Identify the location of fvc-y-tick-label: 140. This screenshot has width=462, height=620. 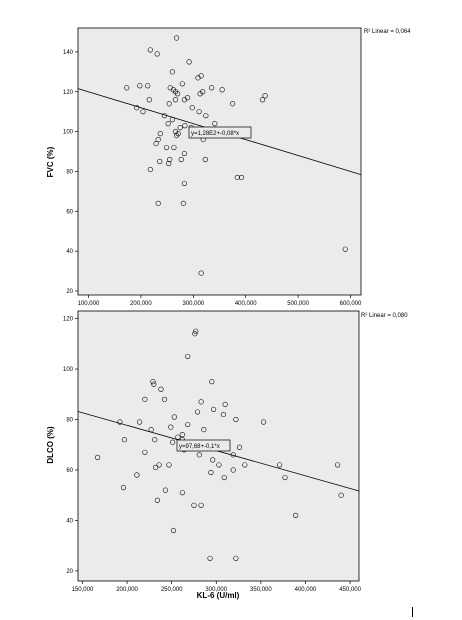
(68, 53).